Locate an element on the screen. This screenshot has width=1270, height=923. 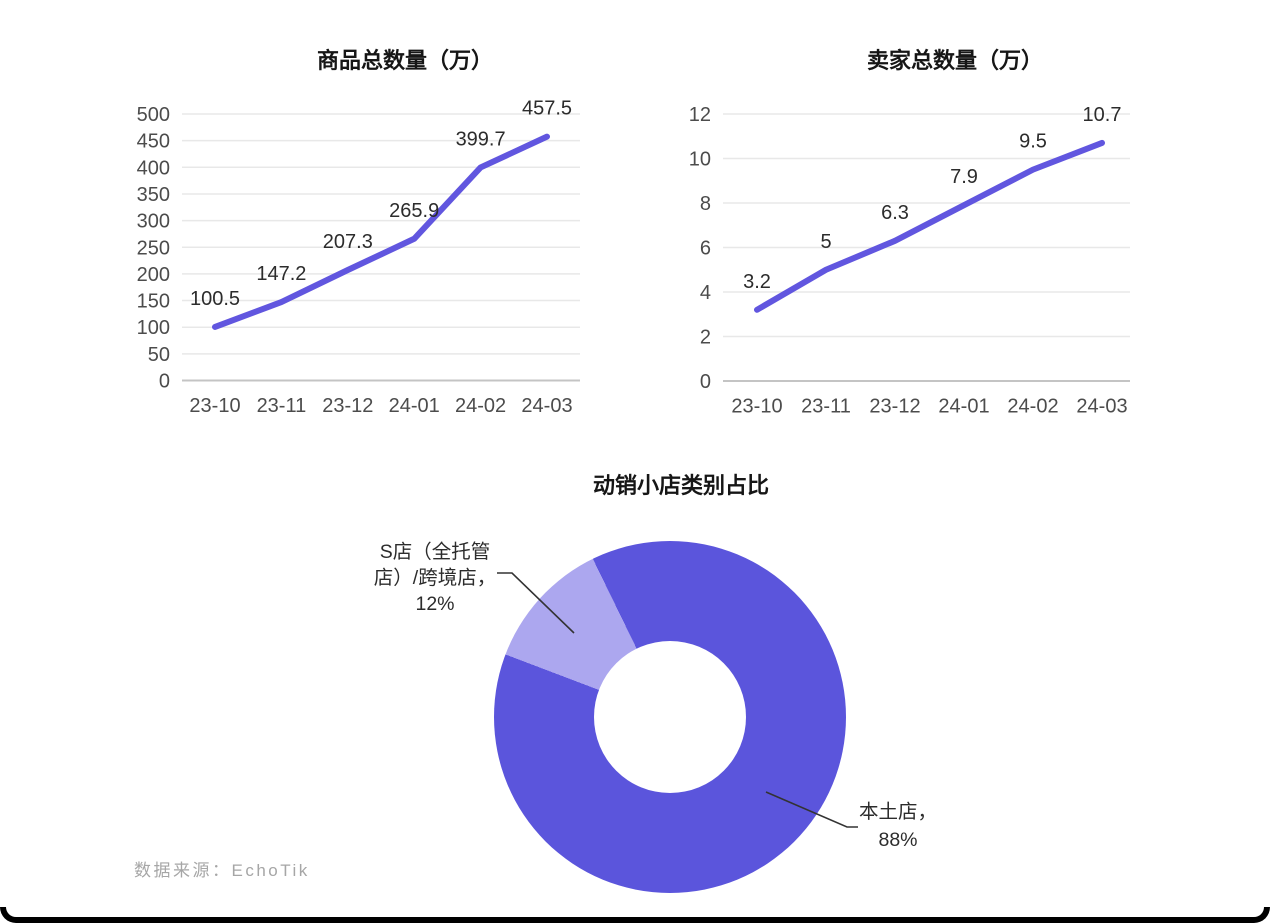
data-point-label: 457.5 is located at coordinates (547, 109).